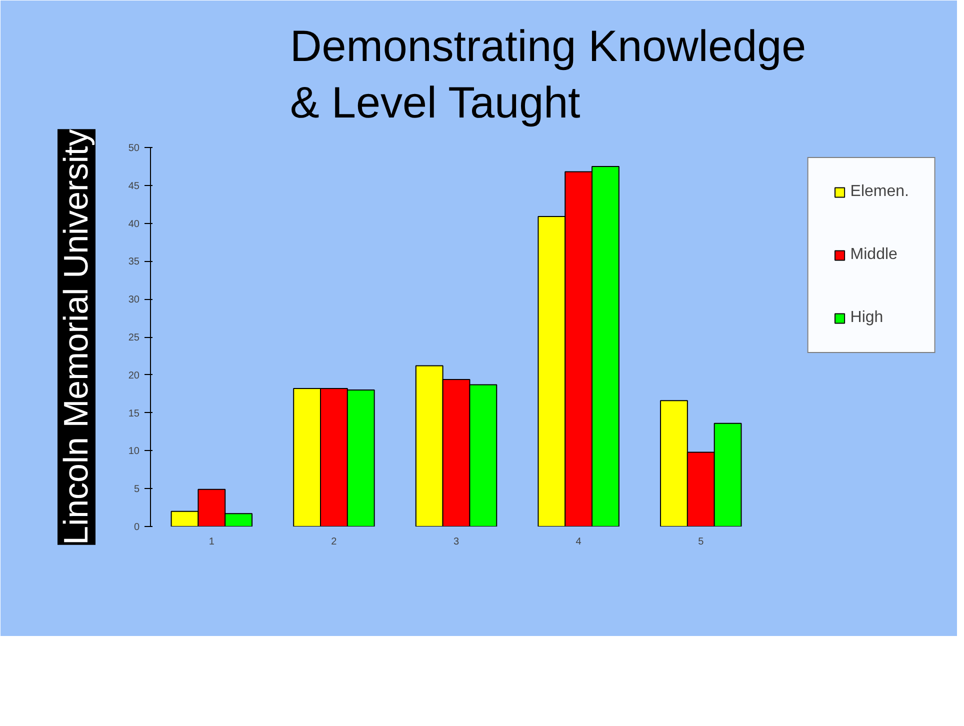 This screenshot has height=726, width=964. I want to click on y-tick-label: 50, so click(134, 148).